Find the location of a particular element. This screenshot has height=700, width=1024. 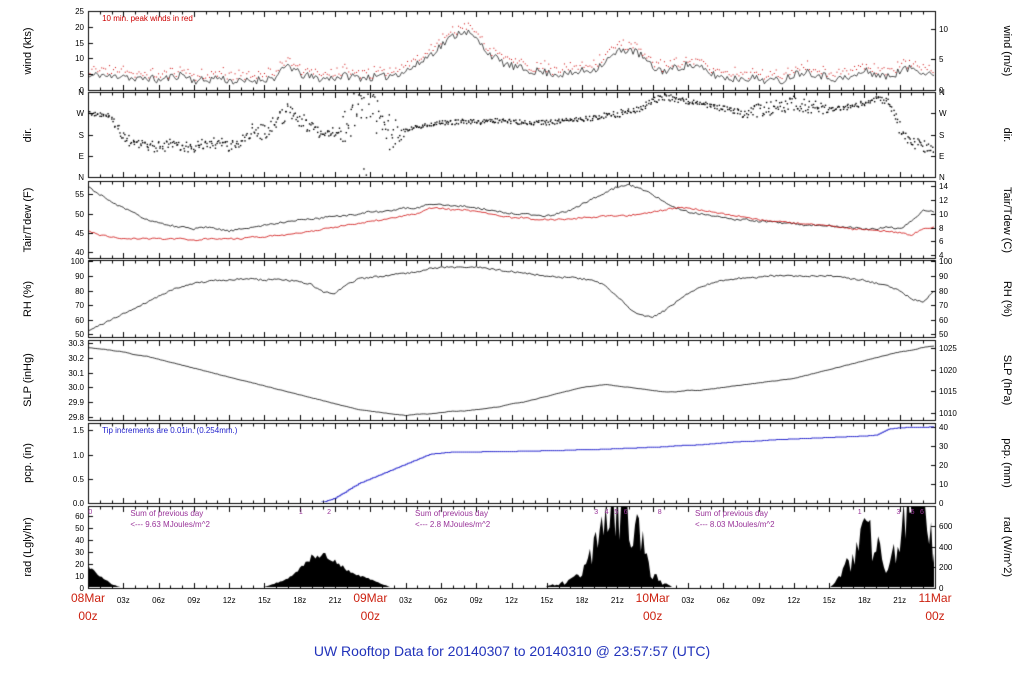

y-tick-label-left: 45 is located at coordinates (79, 233).